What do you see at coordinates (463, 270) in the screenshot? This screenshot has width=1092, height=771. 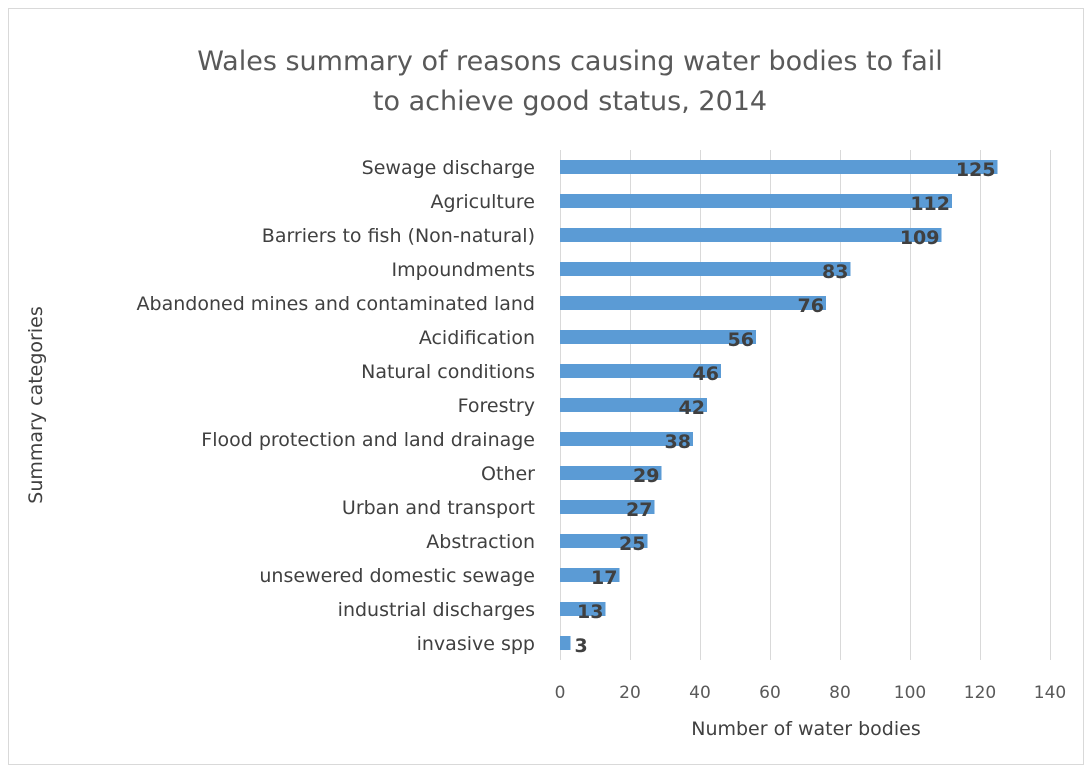 I see `category-label: Impoundments` at bounding box center [463, 270].